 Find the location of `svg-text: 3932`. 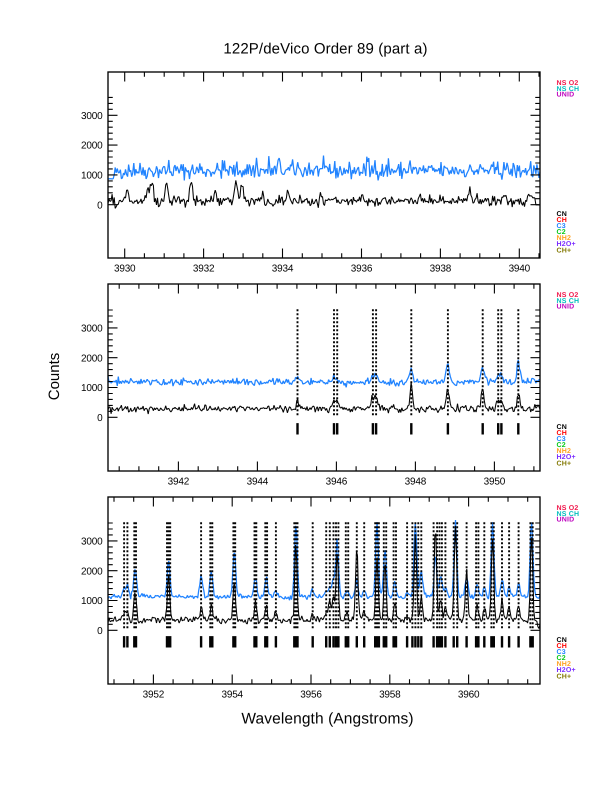

svg-text: 3932 is located at coordinates (204, 269).